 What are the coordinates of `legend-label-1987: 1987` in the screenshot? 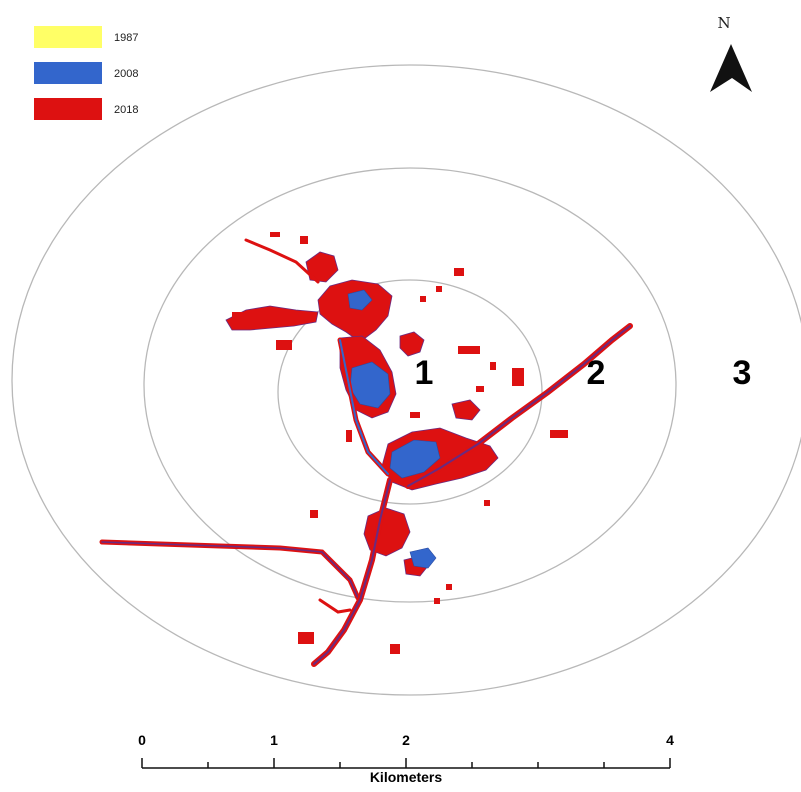 It's located at (126, 38).